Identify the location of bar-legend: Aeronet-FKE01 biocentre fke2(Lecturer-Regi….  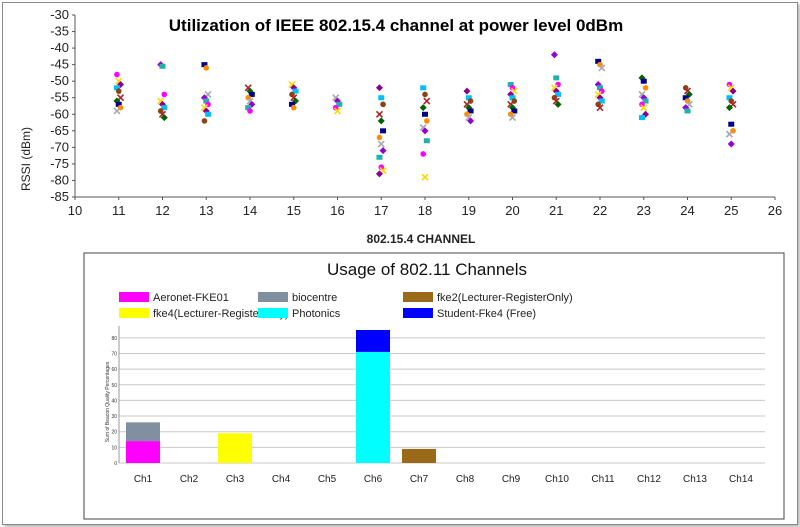
(346, 306).